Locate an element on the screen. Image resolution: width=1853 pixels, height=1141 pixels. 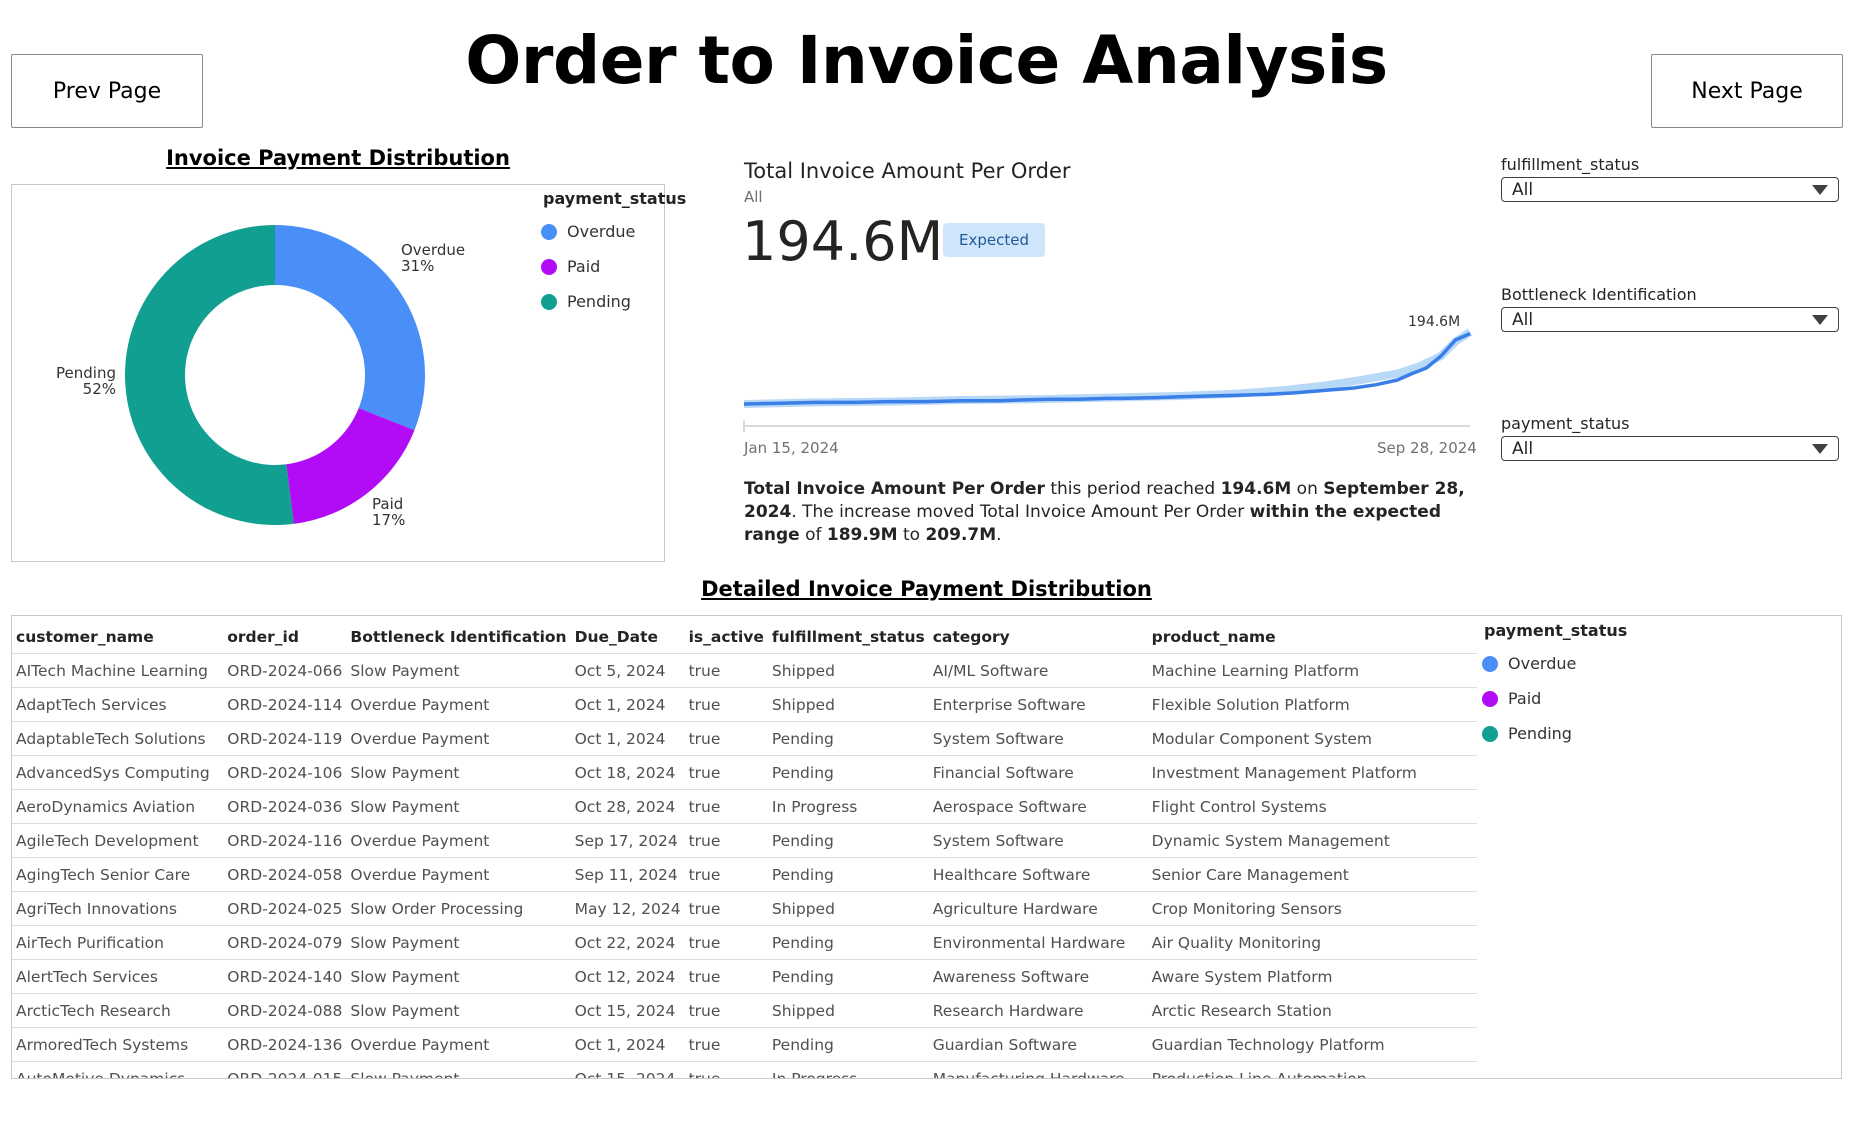
table-cell: Healthcare Software is located at coordinates (1038, 874).